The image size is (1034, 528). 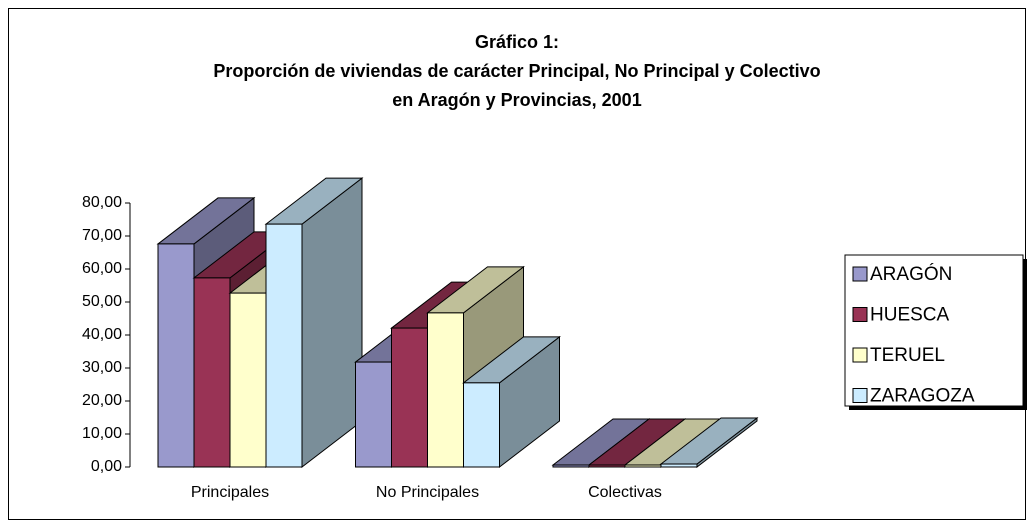 What do you see at coordinates (102, 400) in the screenshot?
I see `y-tick-label: 20,00` at bounding box center [102, 400].